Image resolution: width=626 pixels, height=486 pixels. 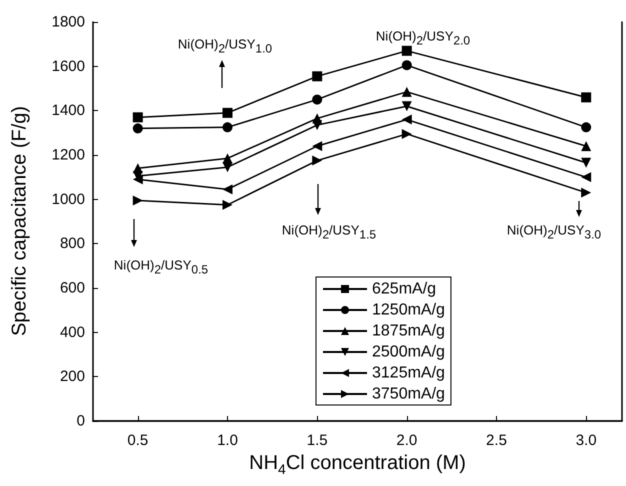 I want to click on x-tick-label: 1.0, so click(x=227, y=440).